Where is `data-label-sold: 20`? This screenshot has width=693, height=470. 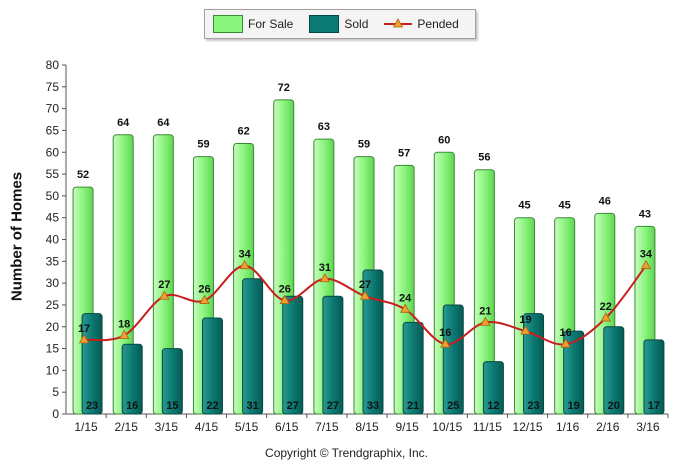
data-label-sold: 20 is located at coordinates (614, 406).